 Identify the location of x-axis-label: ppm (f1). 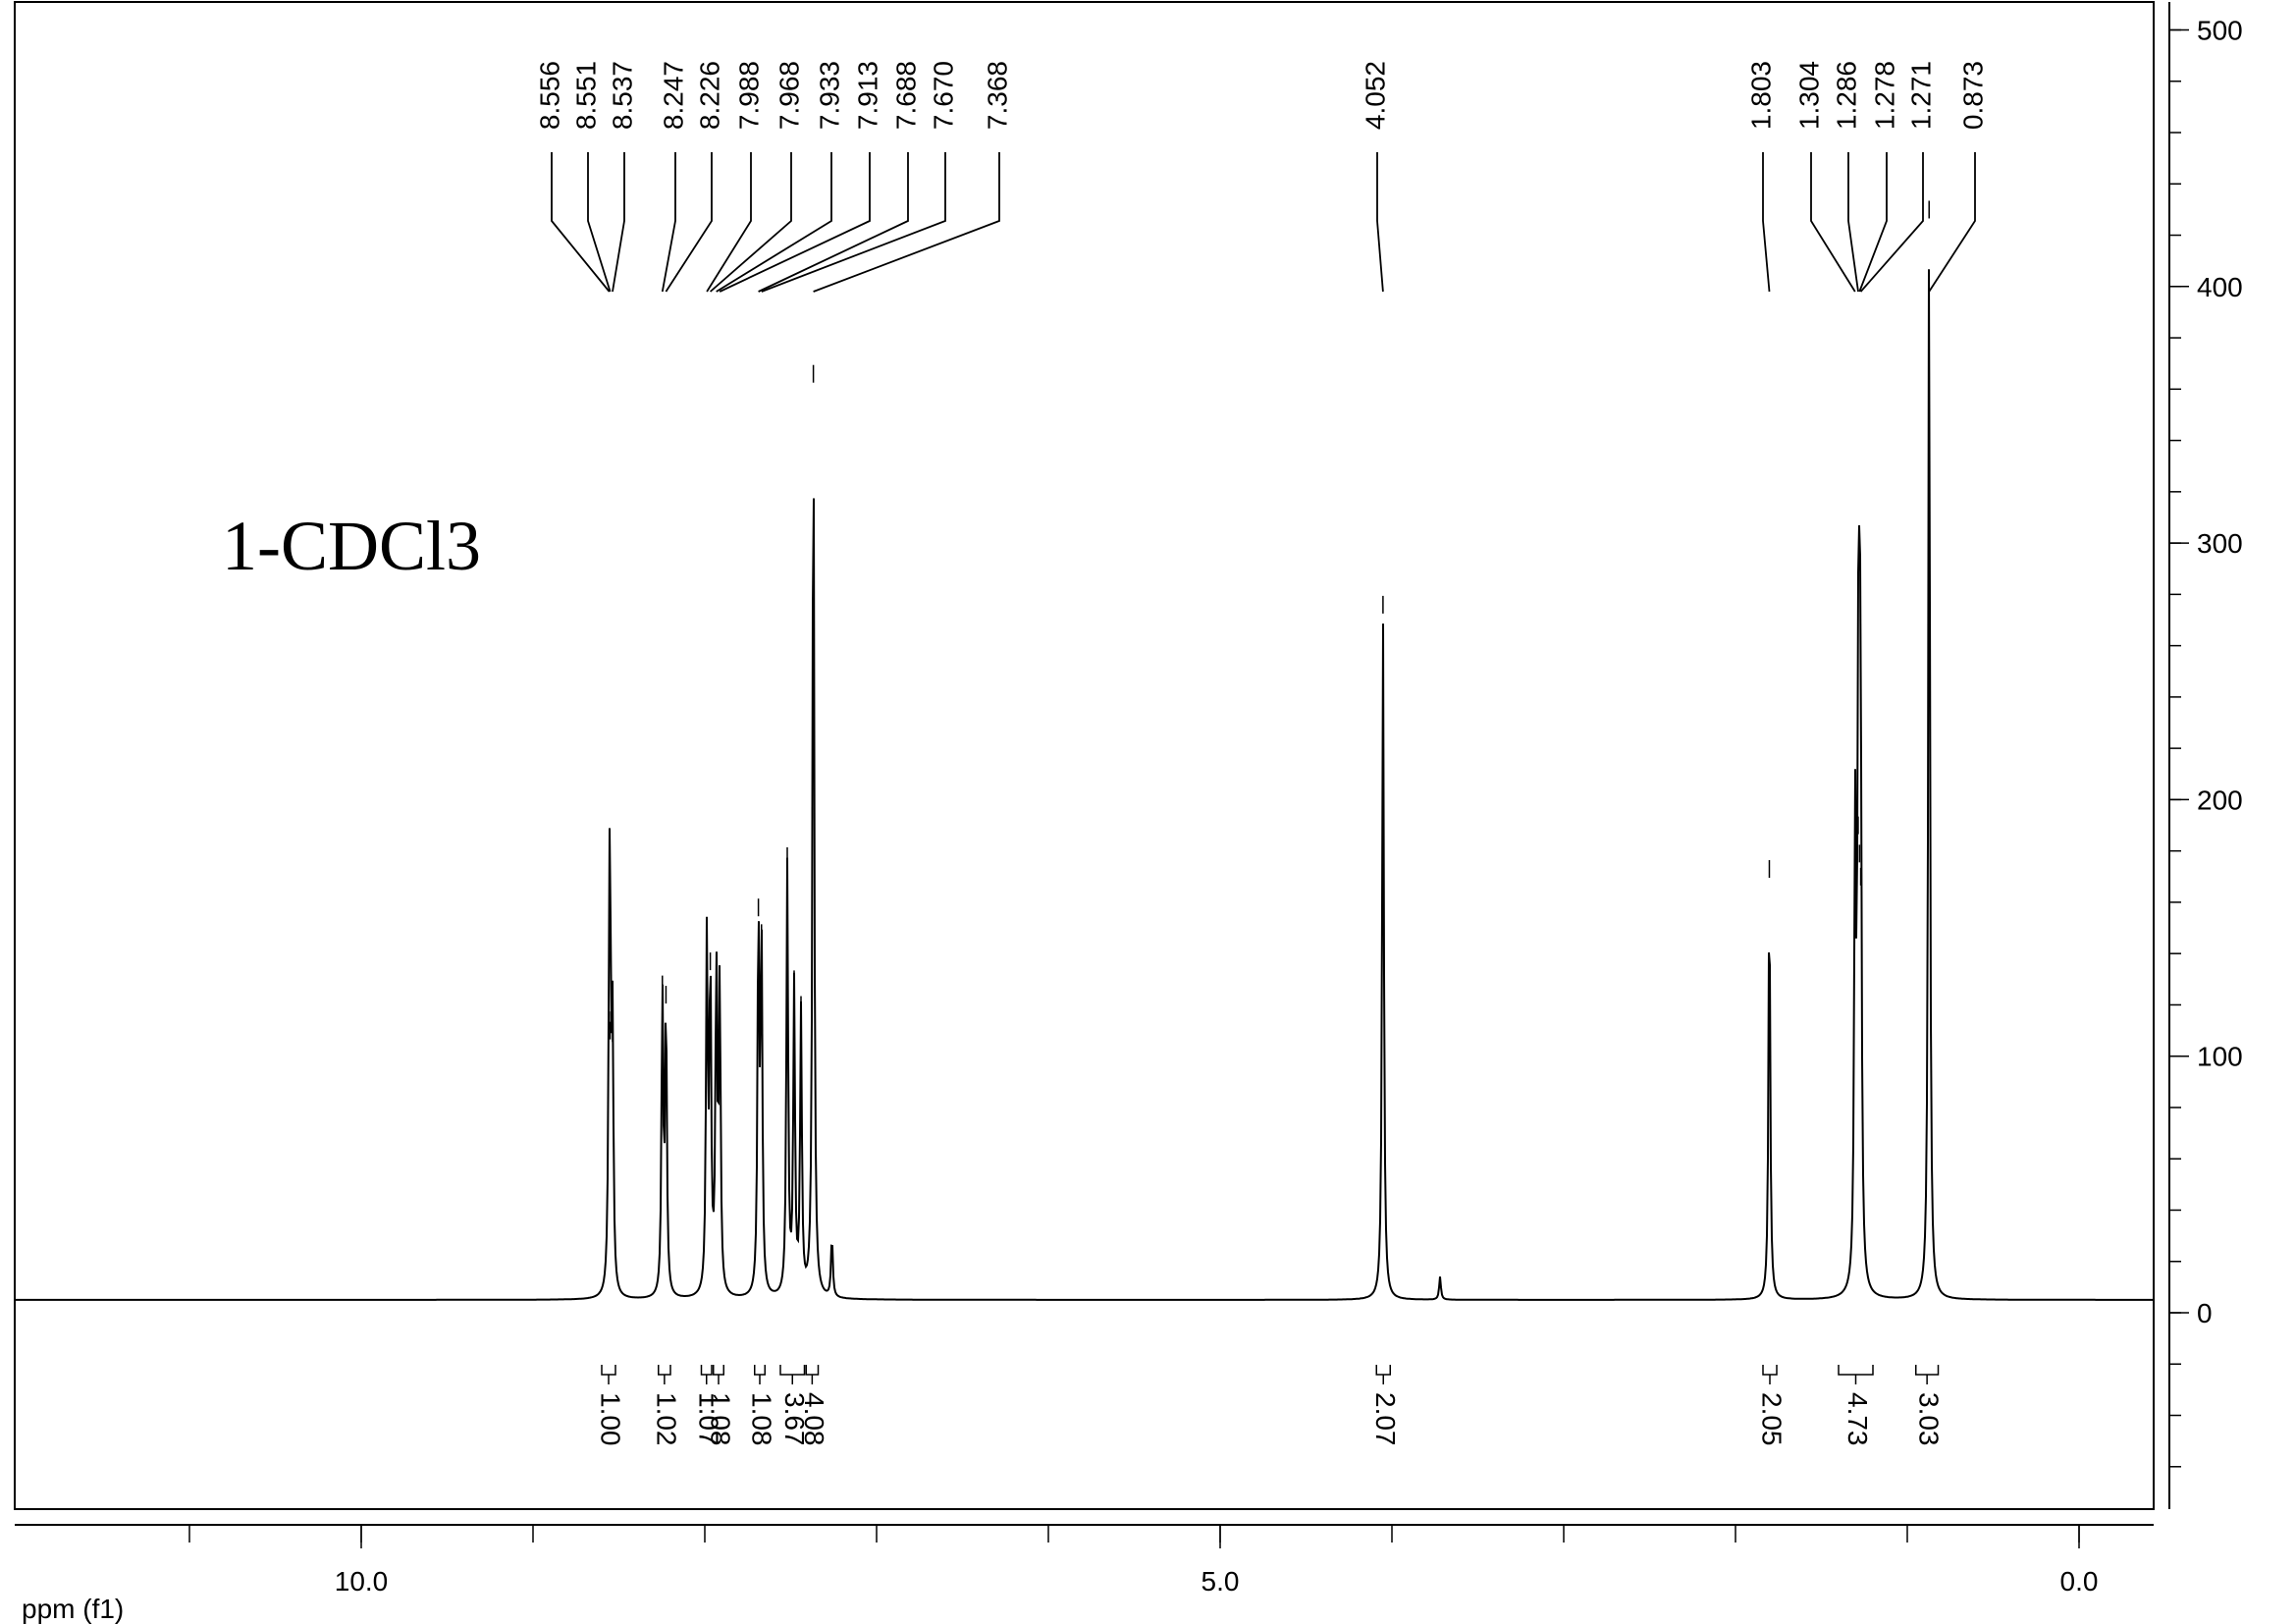
(73, 1609).